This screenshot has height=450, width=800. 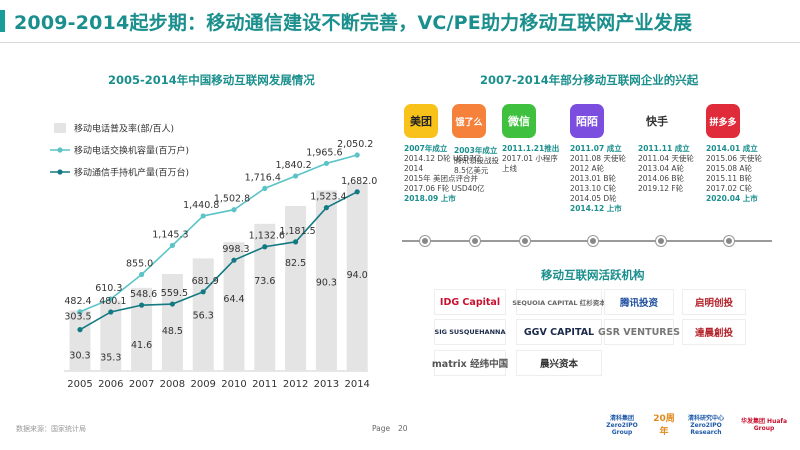 What do you see at coordinates (79, 384) in the screenshot?
I see `x-tick-2005: 2005` at bounding box center [79, 384].